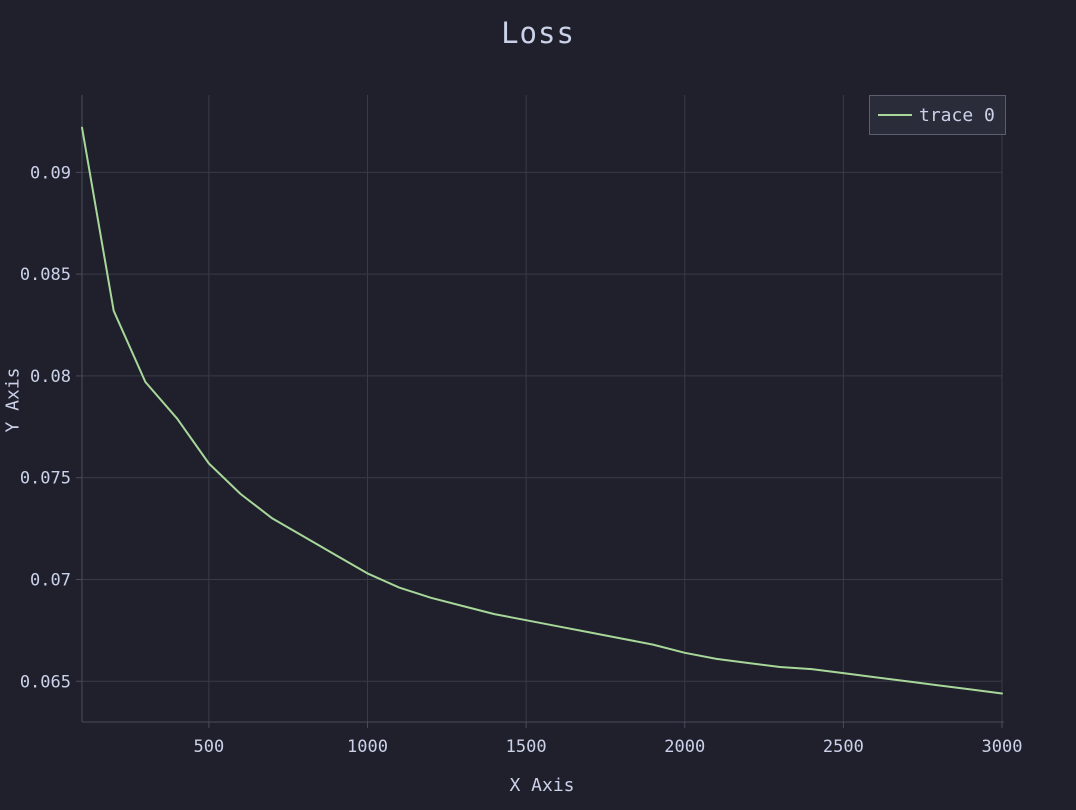  I want to click on y-tick-label: 0.085, so click(45, 275).